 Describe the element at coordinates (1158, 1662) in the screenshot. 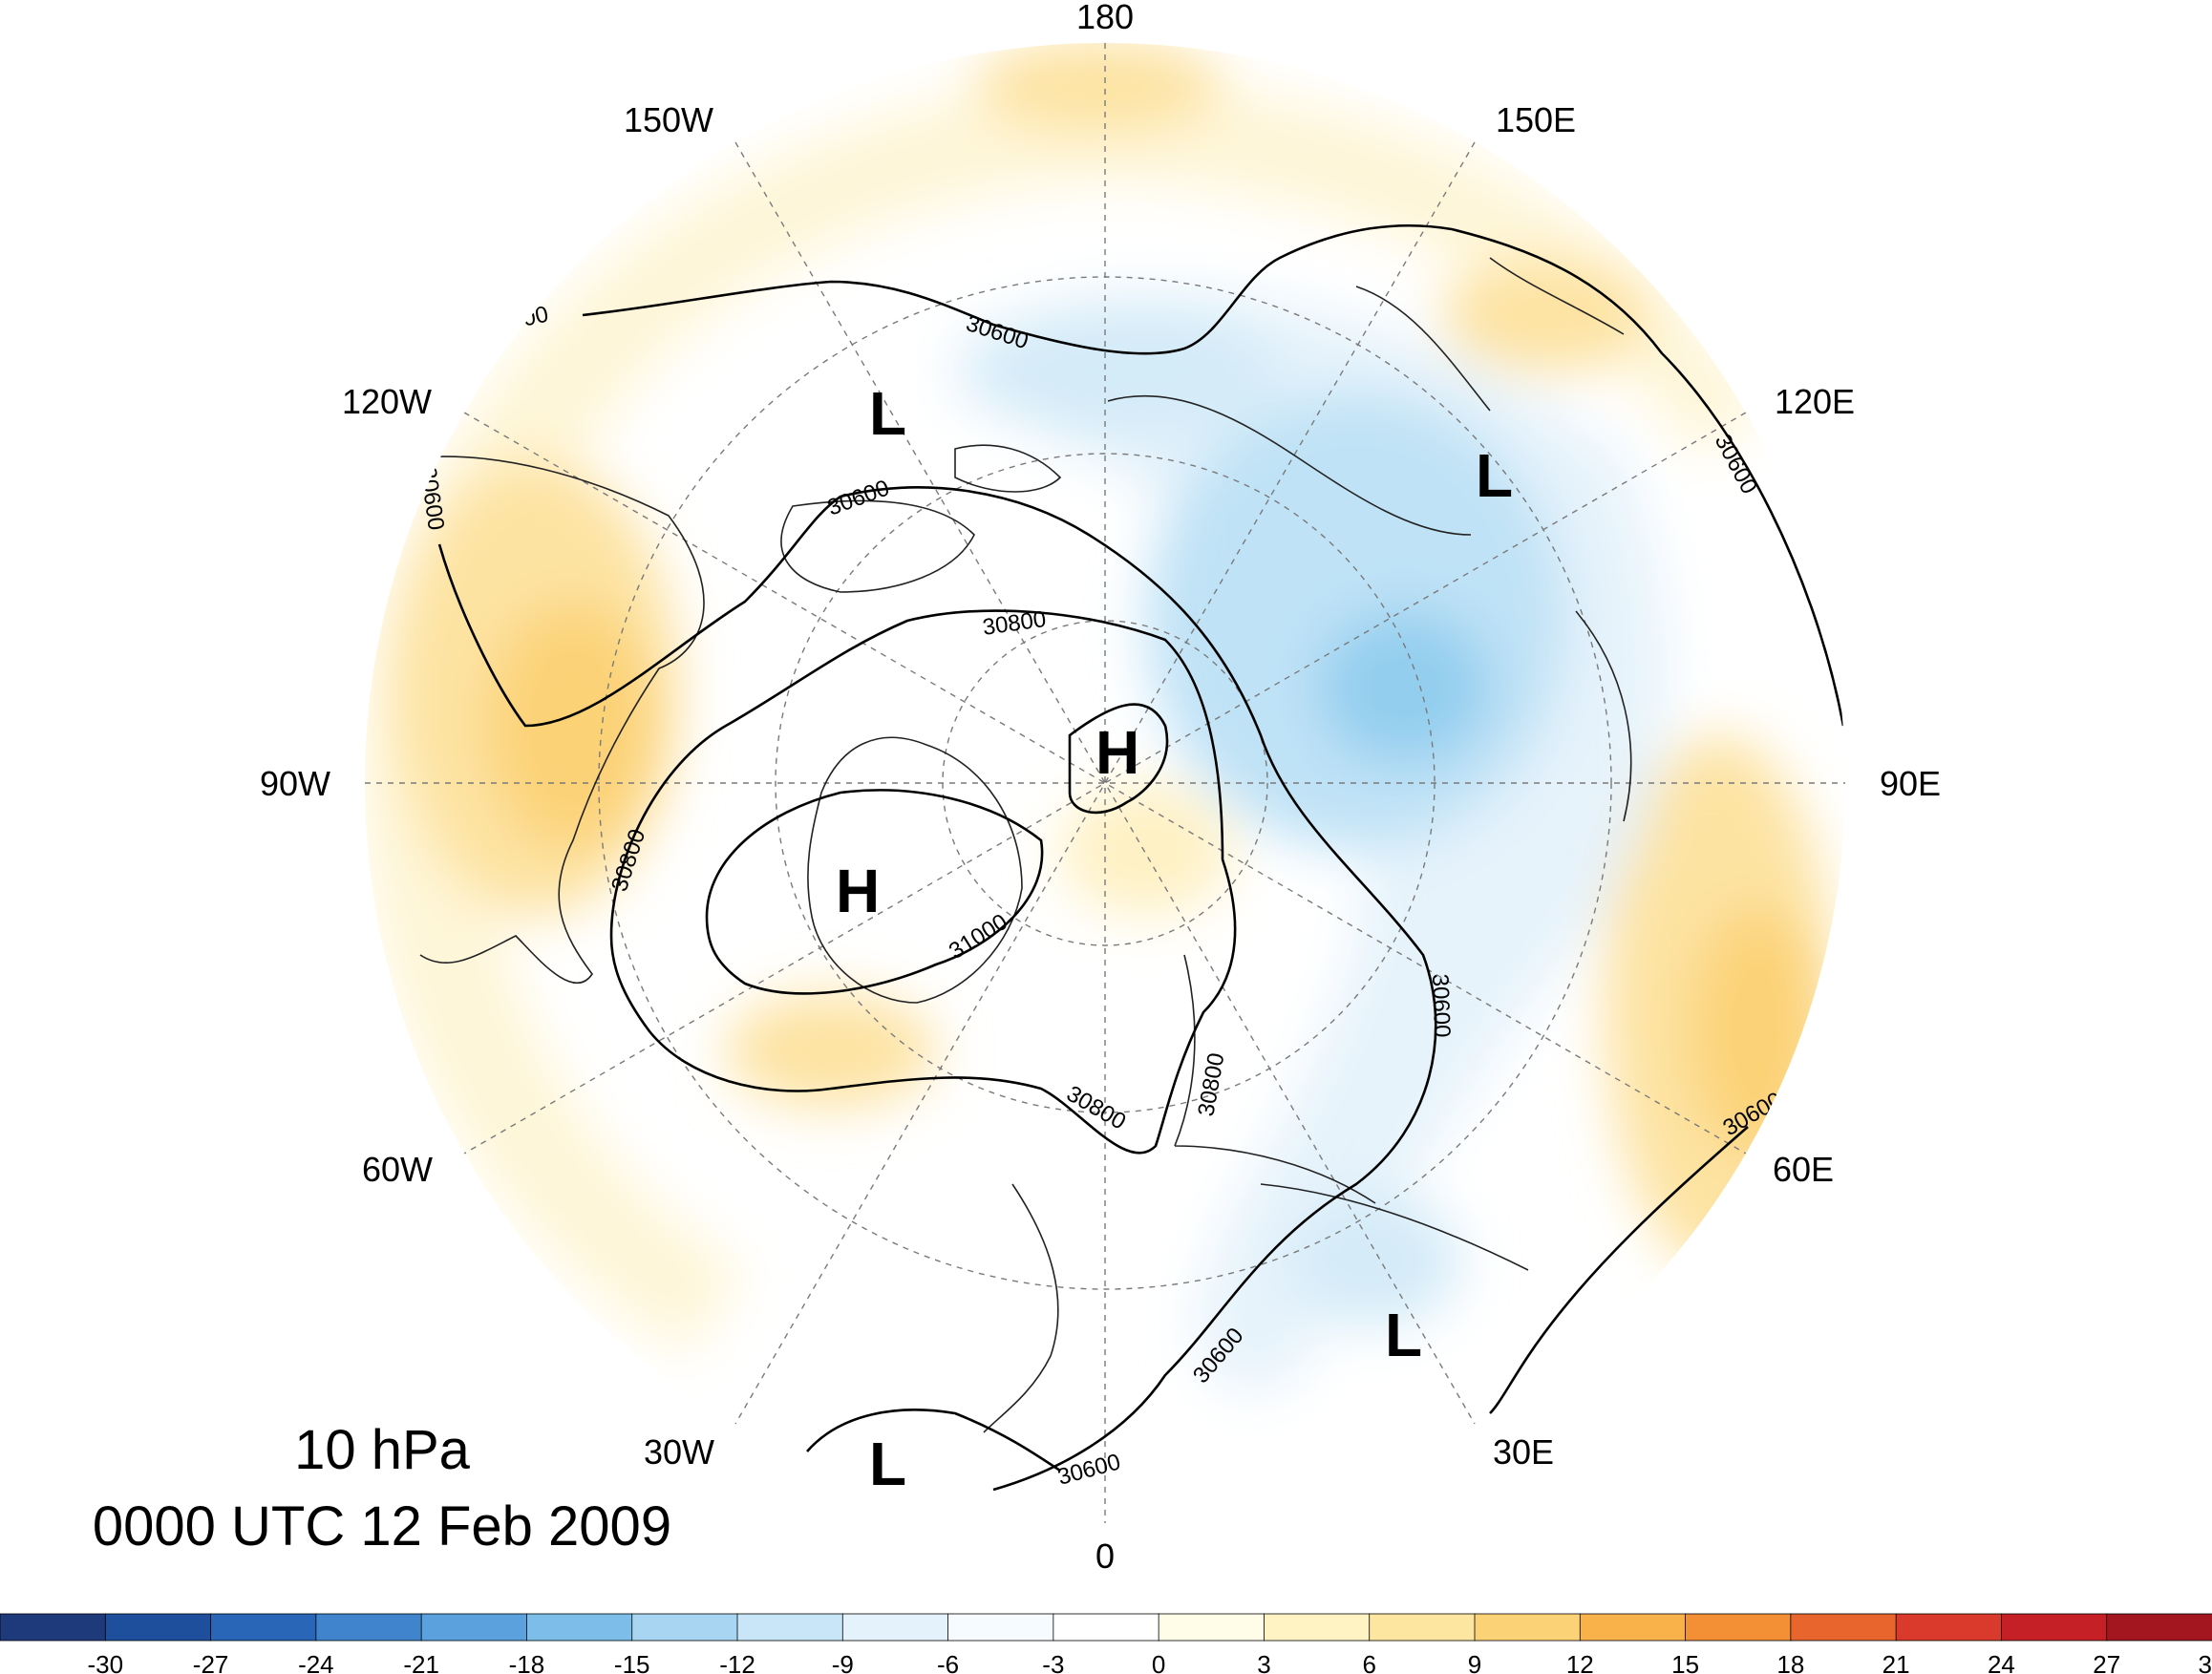

I see `colorbar-tick-label: 0` at that location.